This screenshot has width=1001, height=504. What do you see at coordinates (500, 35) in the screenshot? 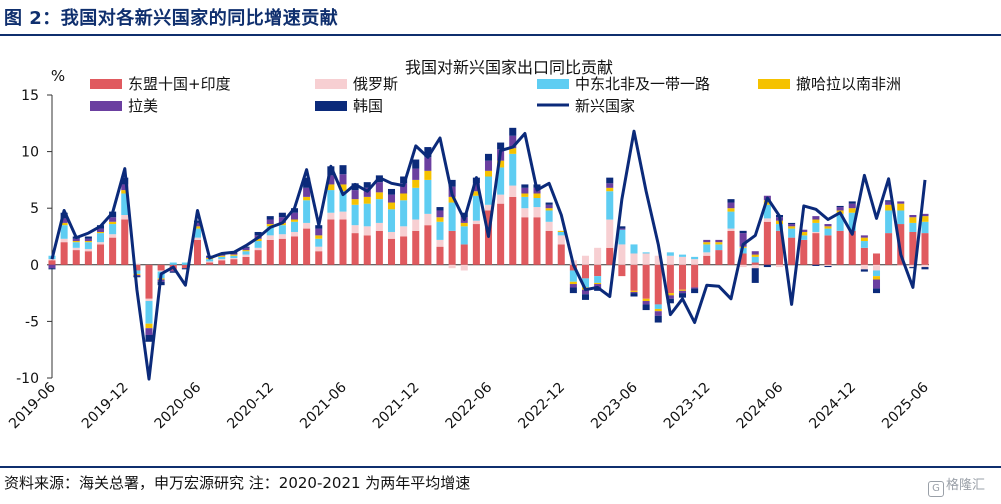
I see `title-rule` at bounding box center [500, 35].